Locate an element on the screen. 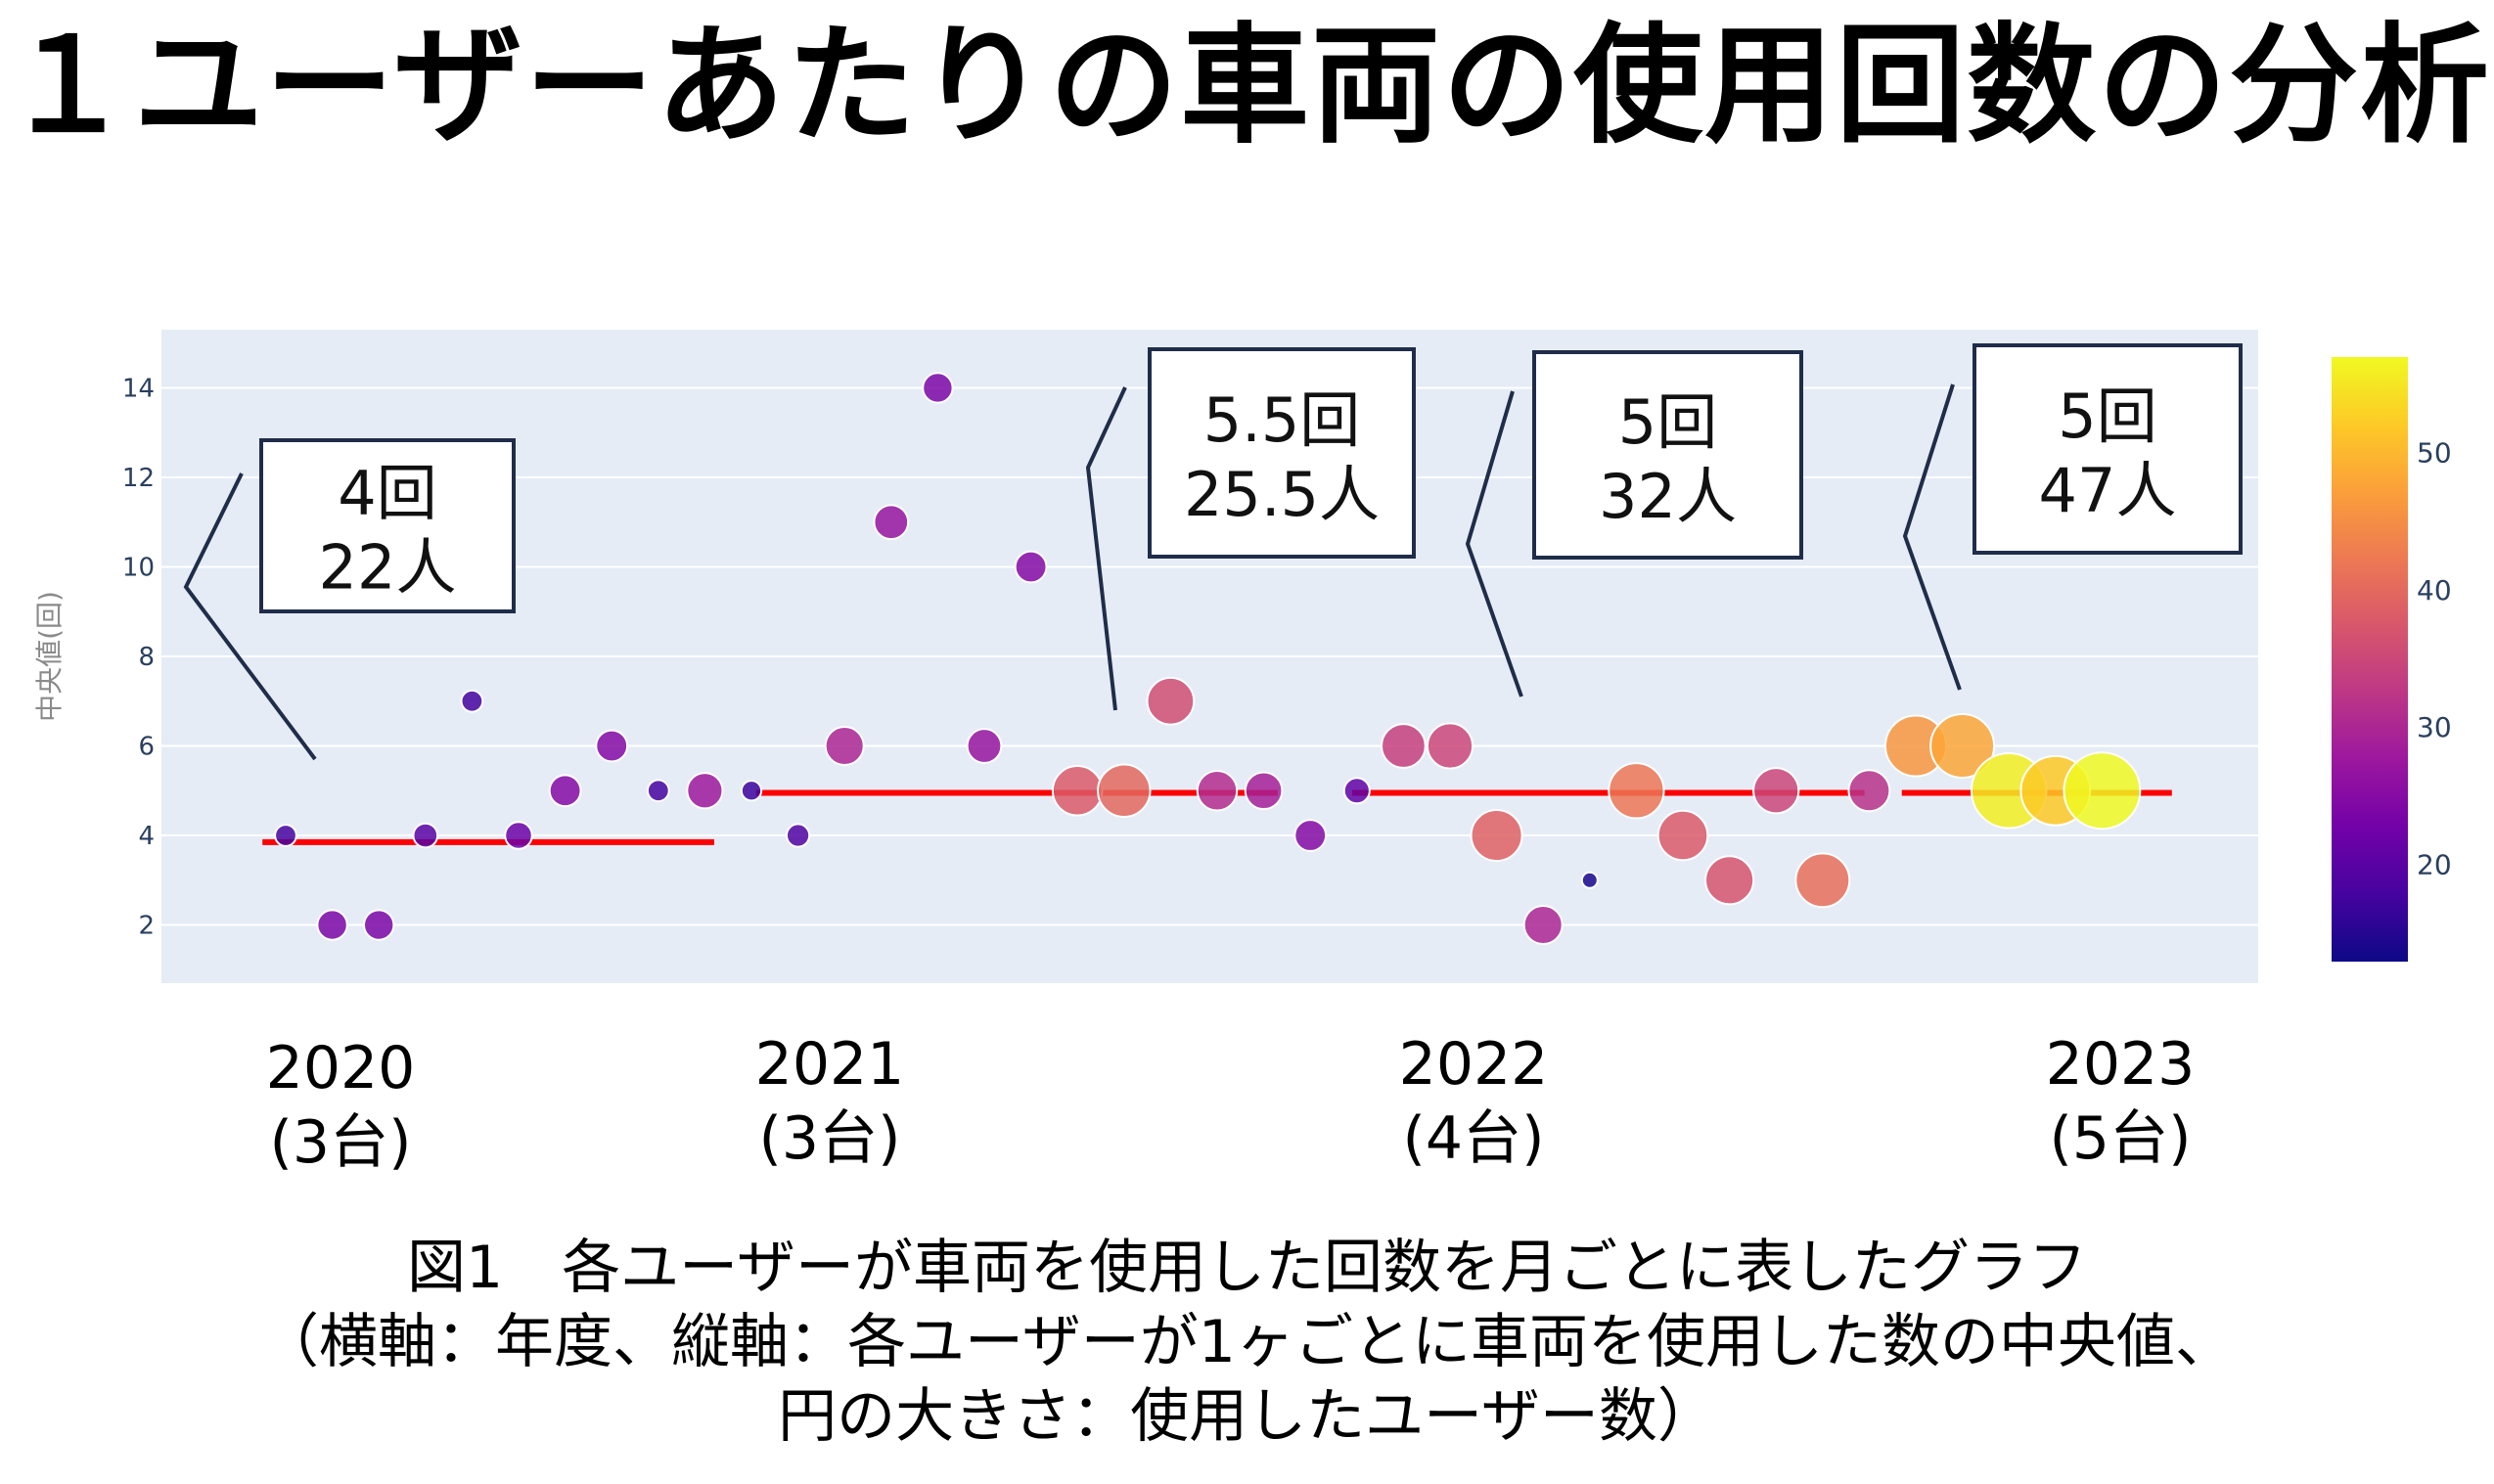  y-axis-title: 中央値(回) is located at coordinates (50, 656).